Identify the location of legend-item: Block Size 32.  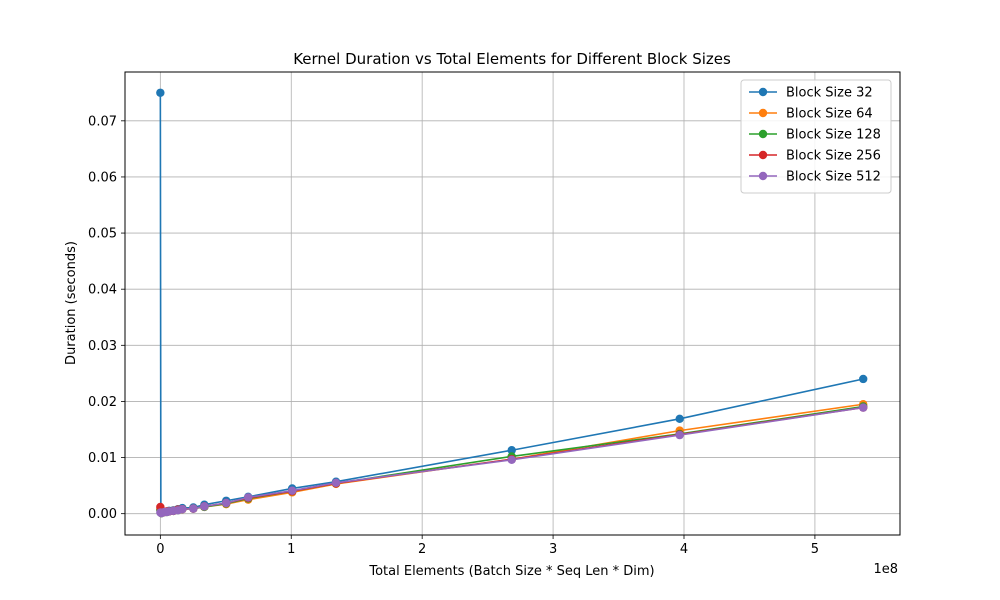
(811, 93).